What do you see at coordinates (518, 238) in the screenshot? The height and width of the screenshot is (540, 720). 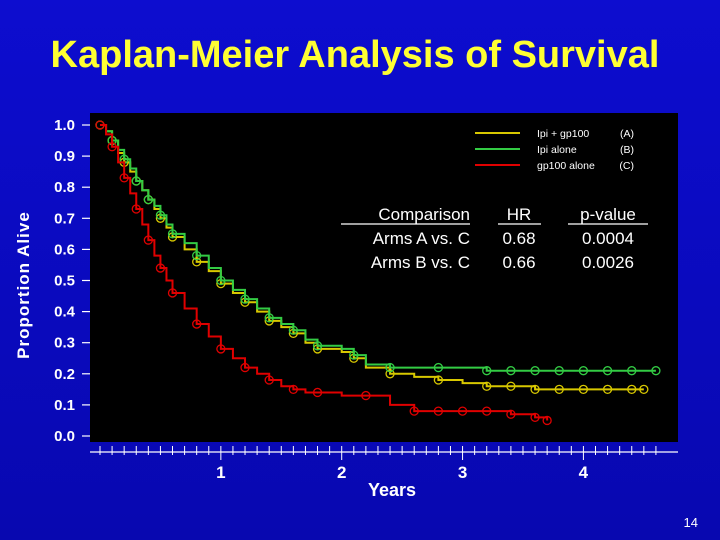 I see `table-cell: 0.68` at bounding box center [518, 238].